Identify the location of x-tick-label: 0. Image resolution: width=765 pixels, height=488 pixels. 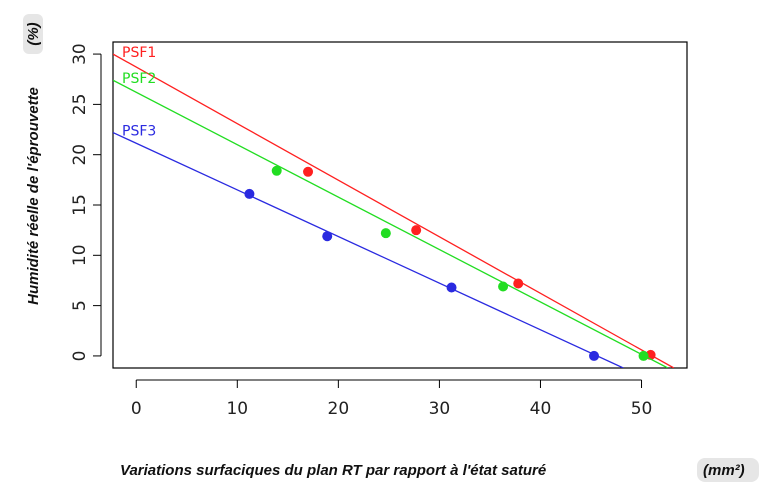
(136, 409).